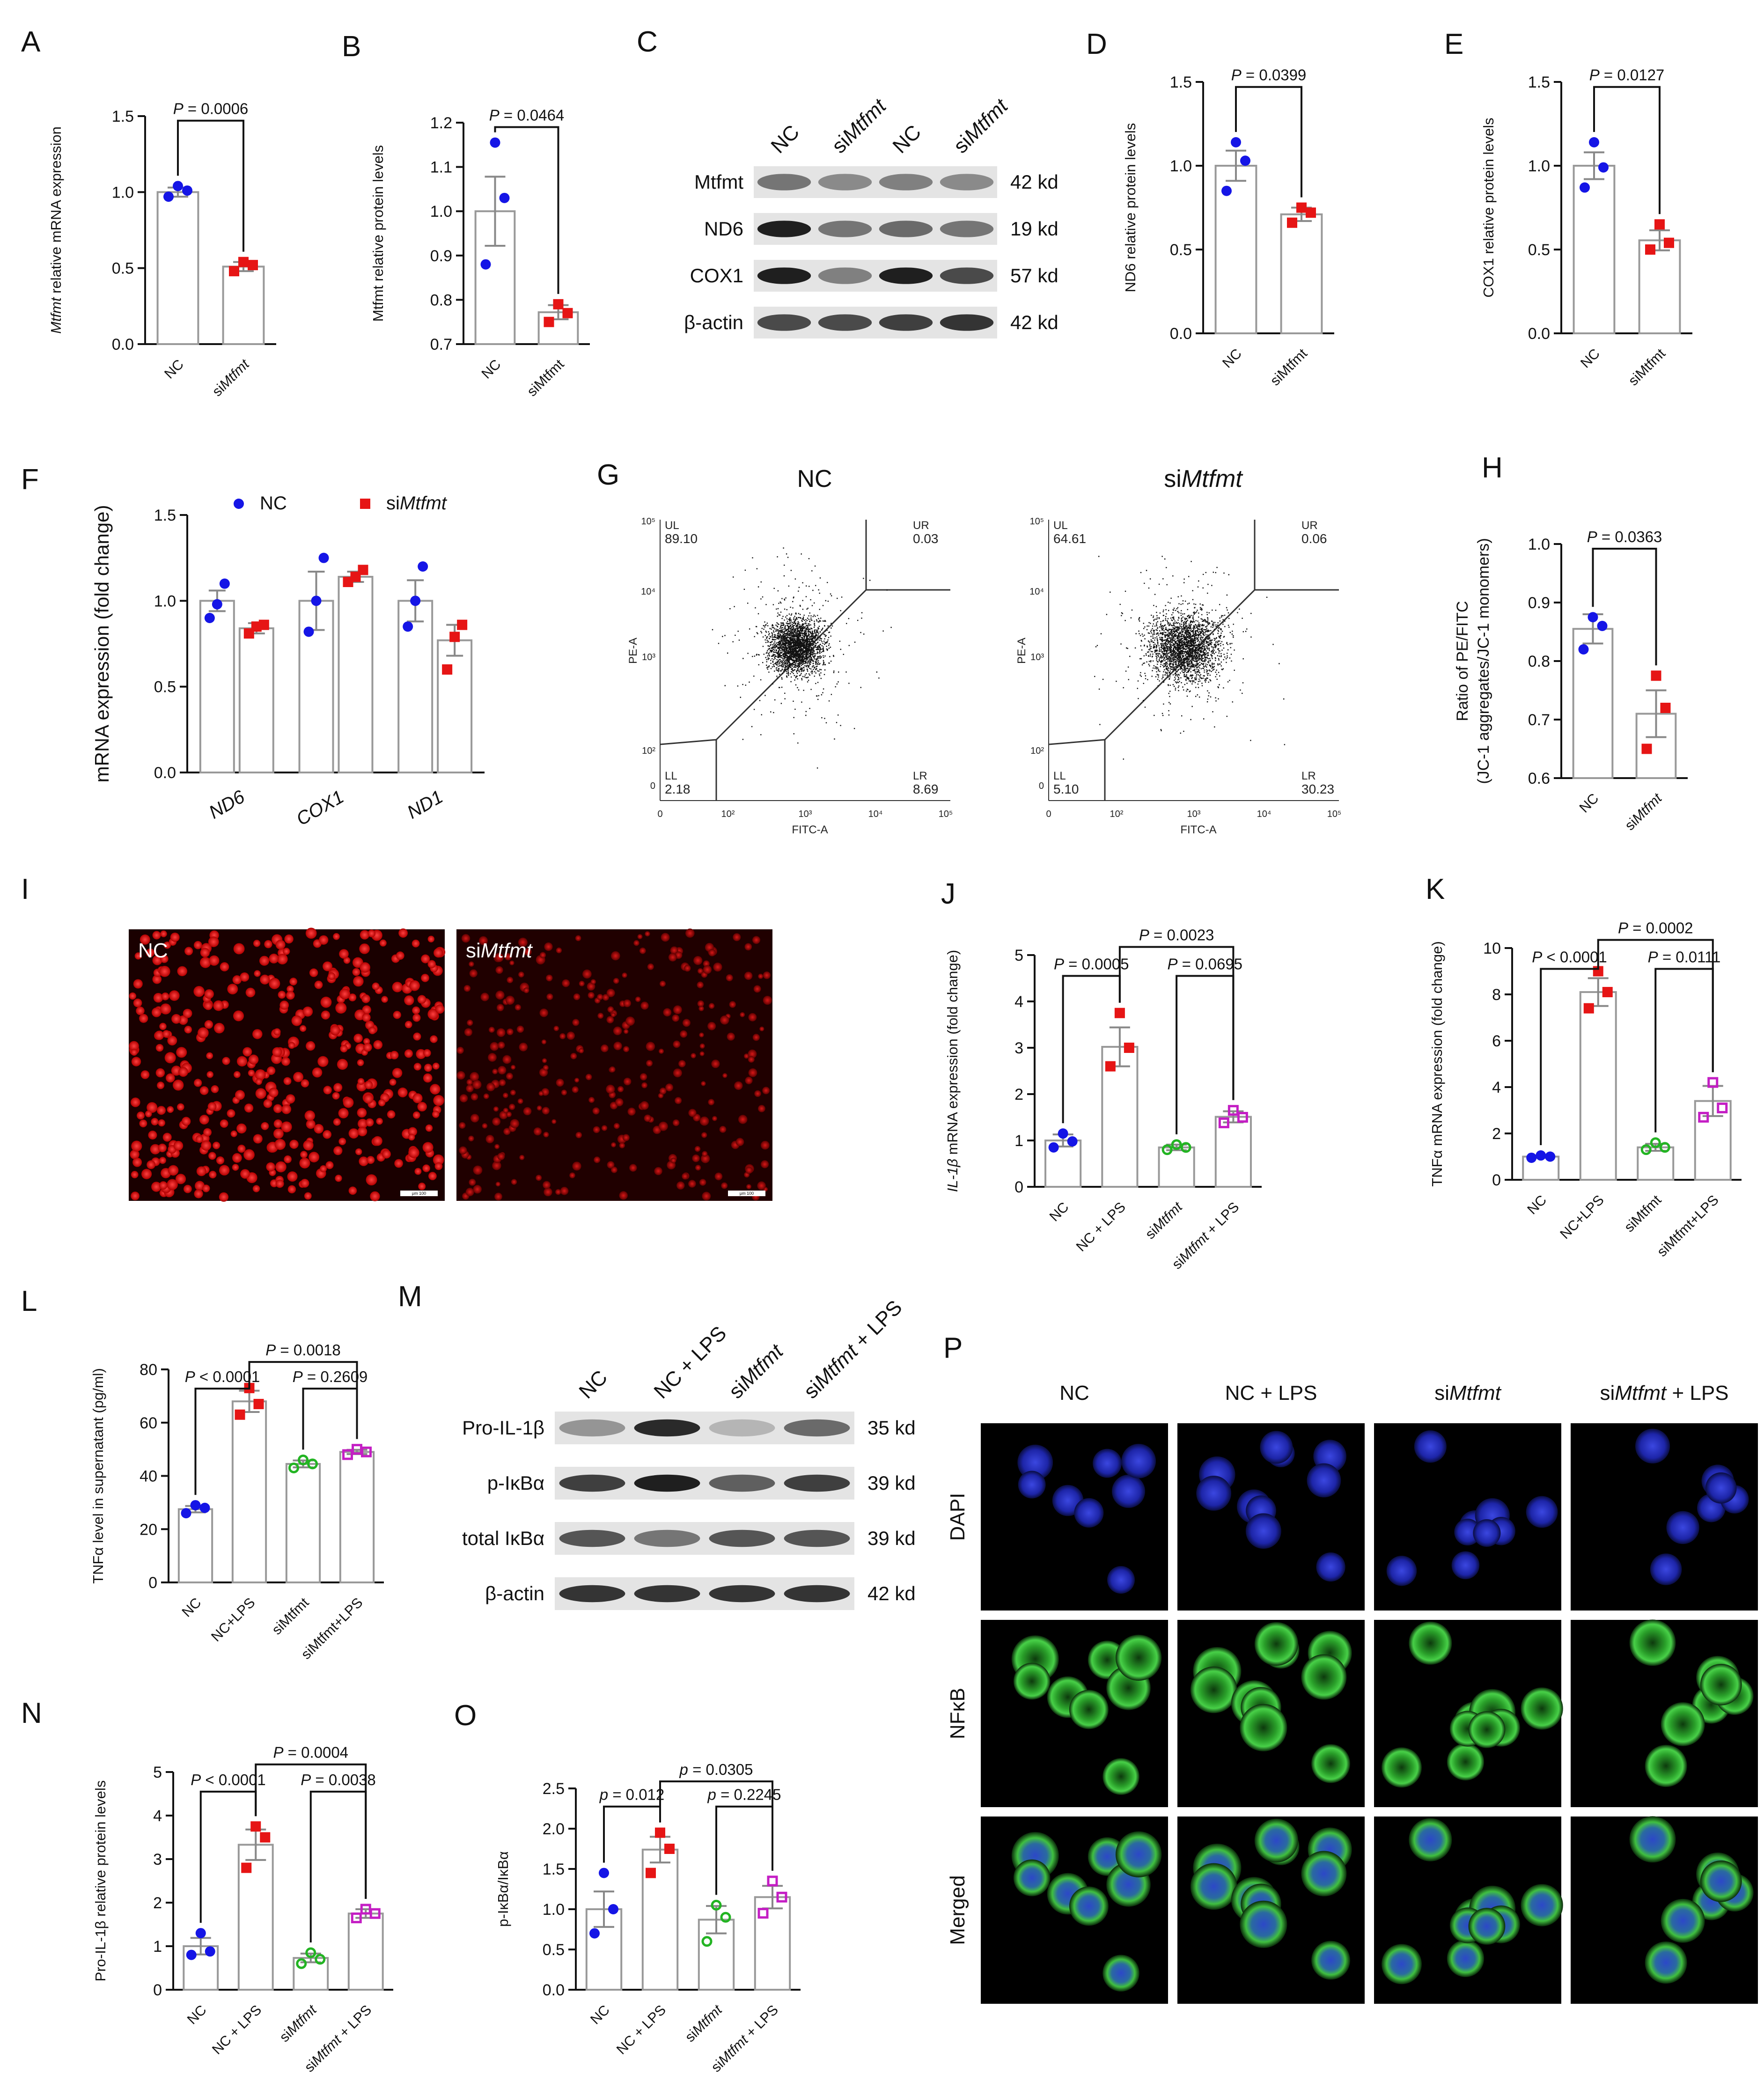  Describe the element at coordinates (25, 889) in the screenshot. I see `panel-letter-i: I` at that location.